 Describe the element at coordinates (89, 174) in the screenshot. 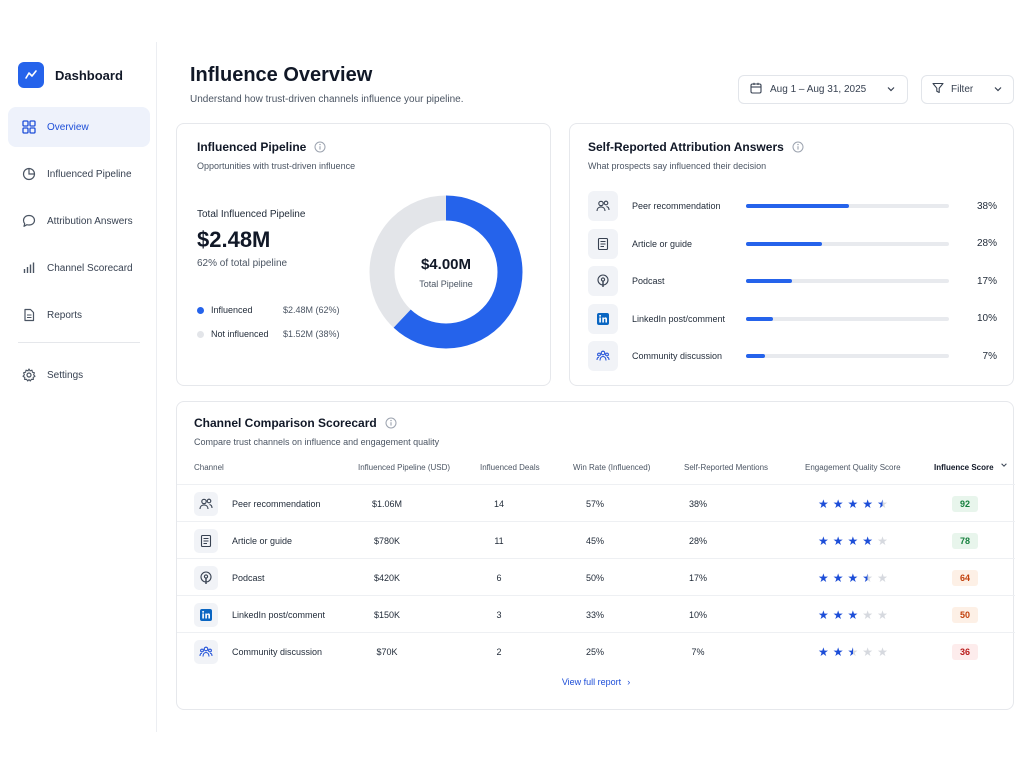

I see `sidebar-item-label: Influenced Pipeline` at that location.